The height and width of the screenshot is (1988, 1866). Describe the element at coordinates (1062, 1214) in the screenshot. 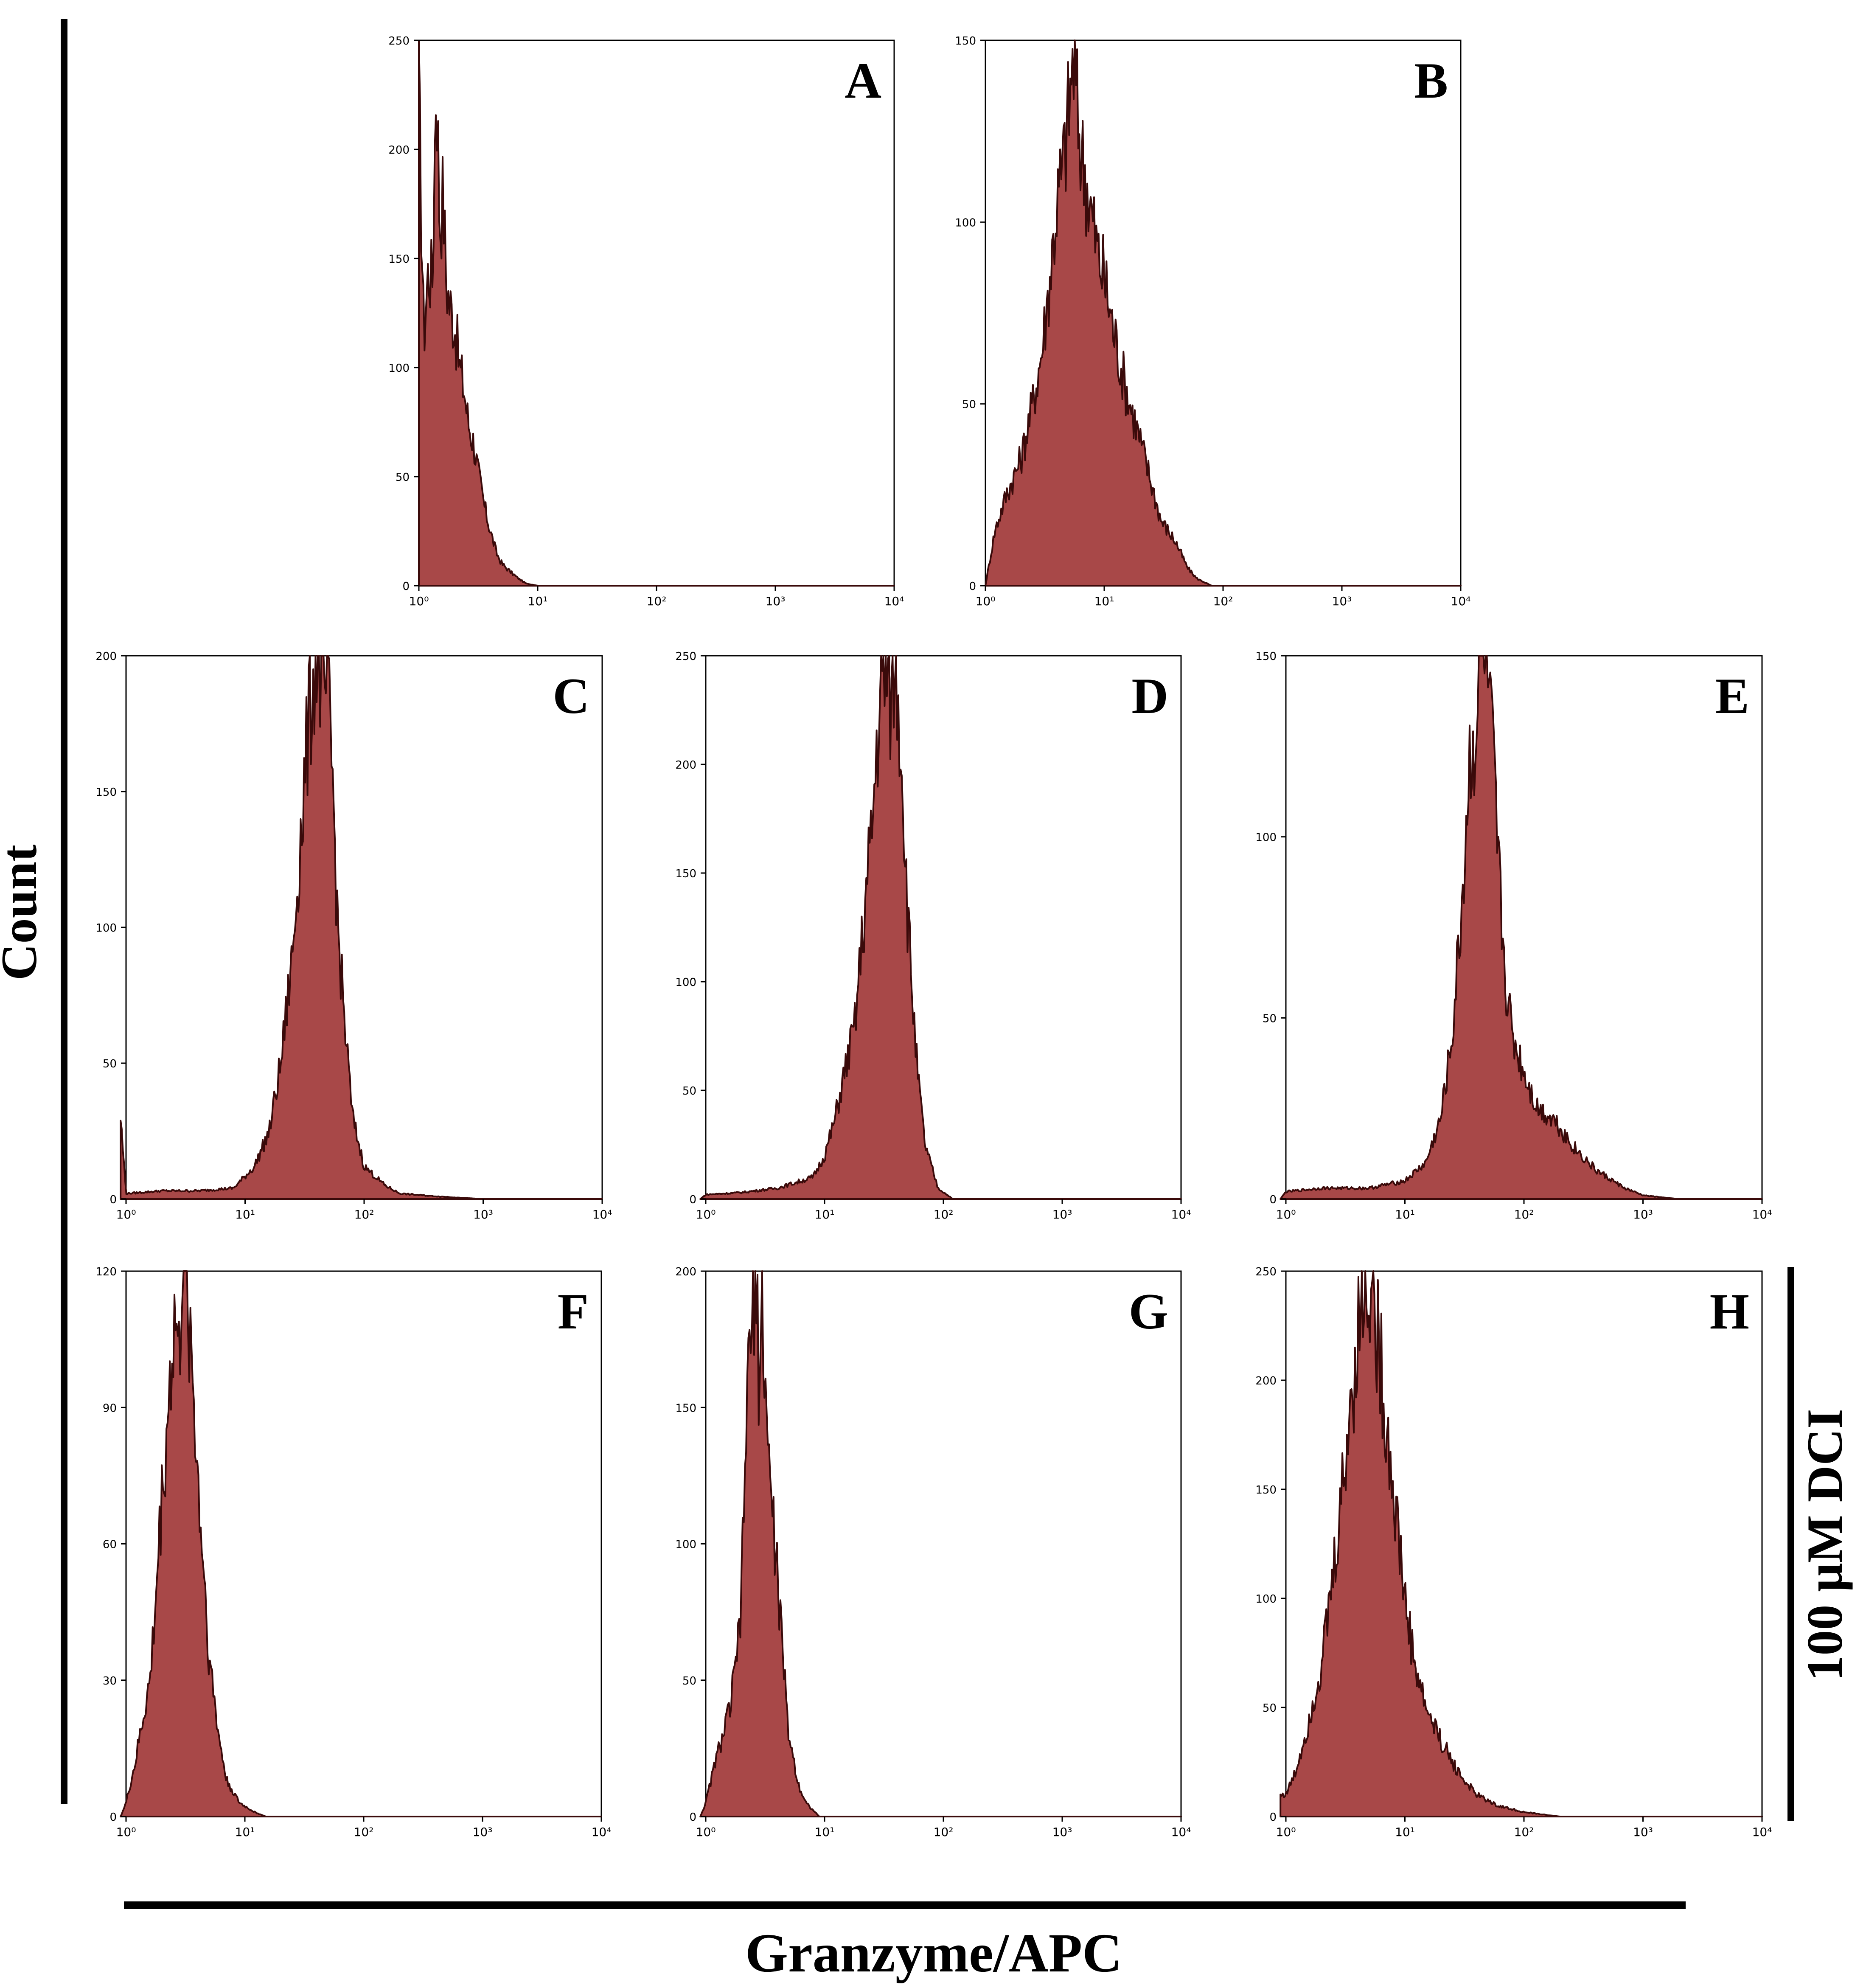

I see `panel-d-xtick-label: 10³` at that location.